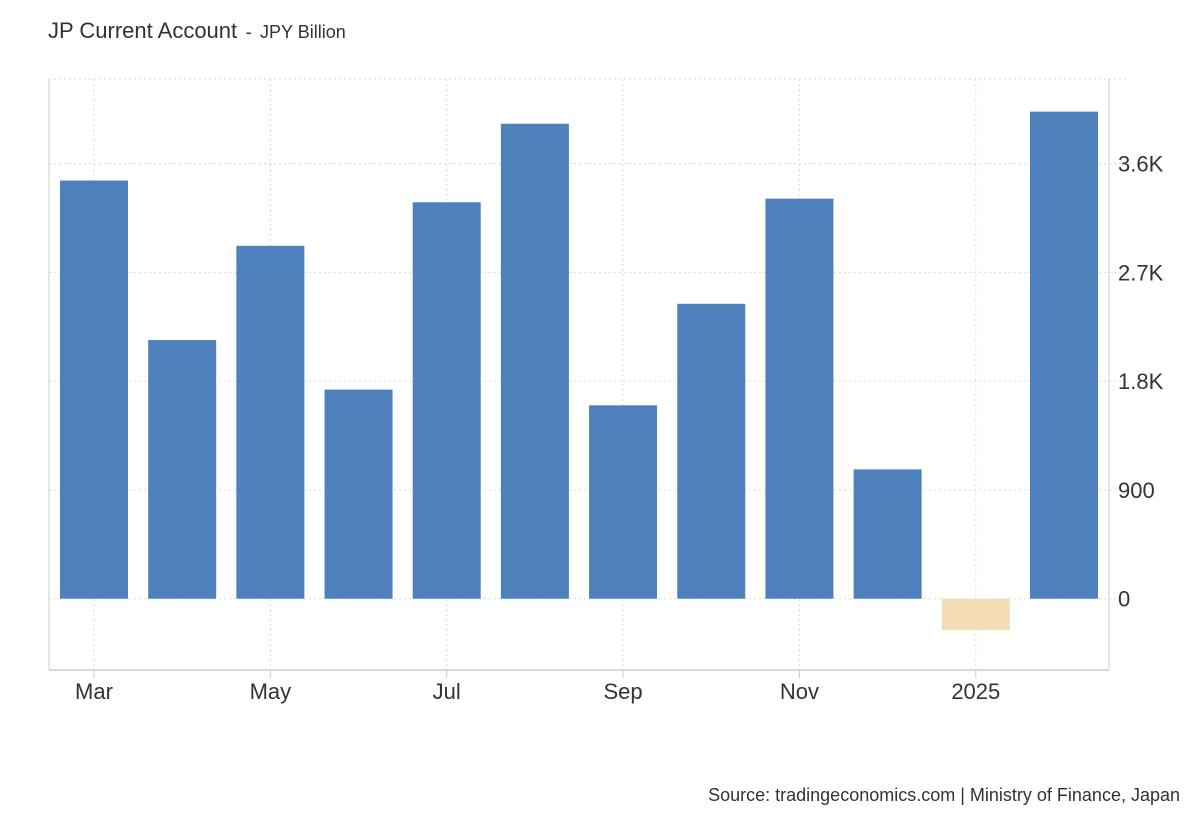  I want to click on x-tick-label: Mar, so click(94, 691).